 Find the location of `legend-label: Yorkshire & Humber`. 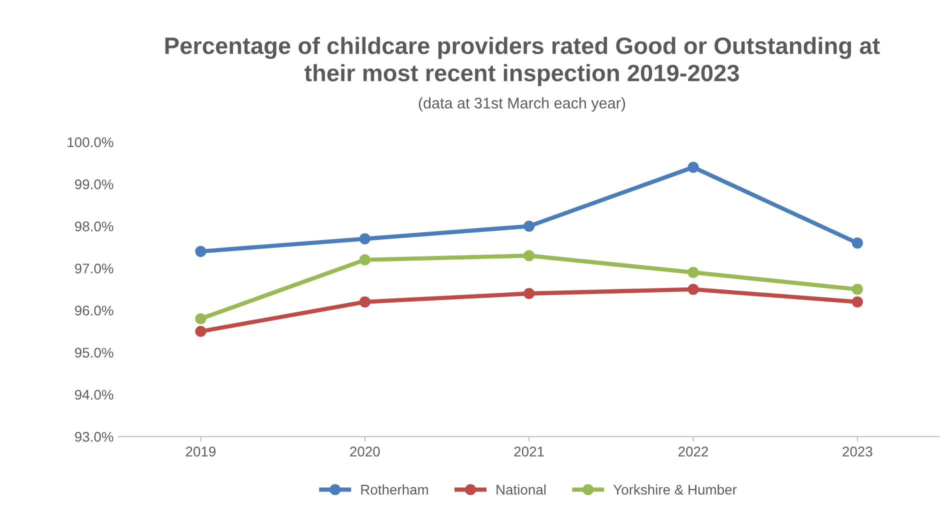

legend-label: Yorkshire & Humber is located at coordinates (675, 489).